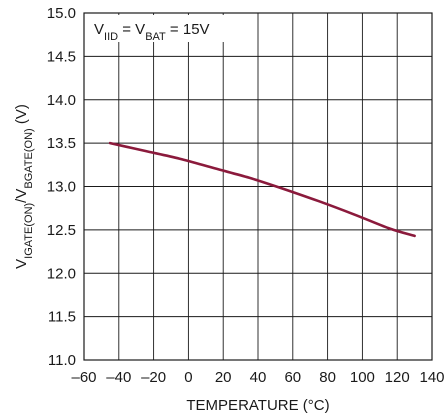 The height and width of the screenshot is (419, 447). Describe the element at coordinates (118, 377) in the screenshot. I see `x-tick-label: –40` at that location.